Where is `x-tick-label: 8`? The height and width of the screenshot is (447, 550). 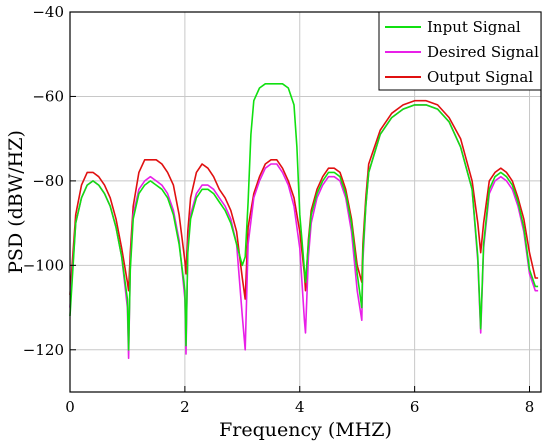
x-tick-label: 8 is located at coordinates (530, 407).